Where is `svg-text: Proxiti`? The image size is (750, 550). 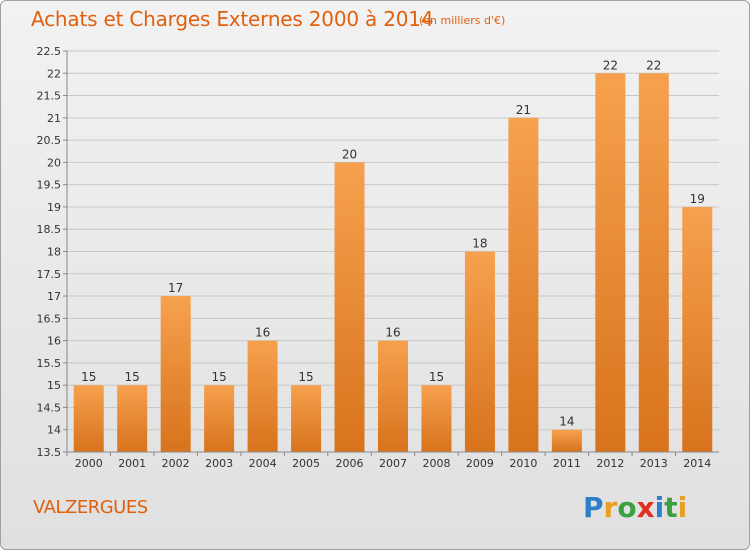 svg-text: Proxiti is located at coordinates (635, 507).